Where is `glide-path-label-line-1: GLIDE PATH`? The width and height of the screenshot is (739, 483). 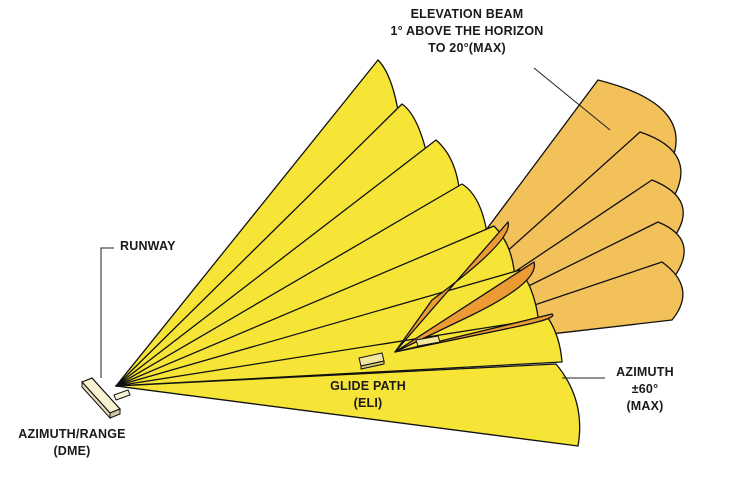 glide-path-label-line-1: GLIDE PATH is located at coordinates (368, 386).